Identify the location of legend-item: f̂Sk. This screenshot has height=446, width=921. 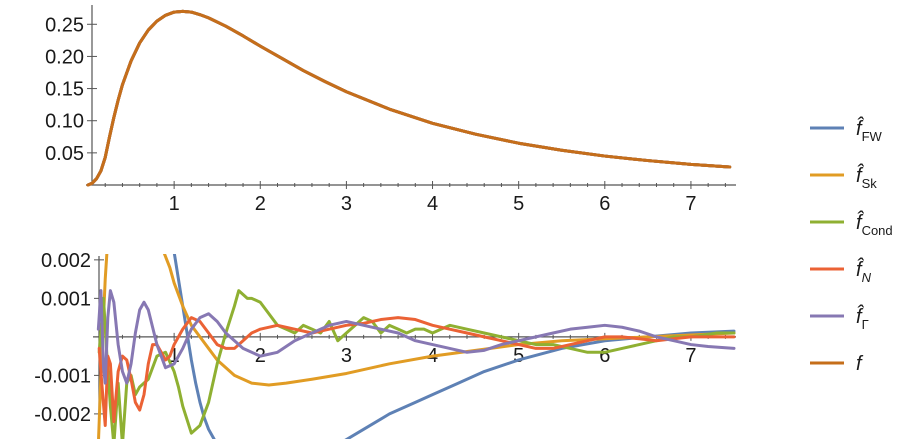
(843, 177).